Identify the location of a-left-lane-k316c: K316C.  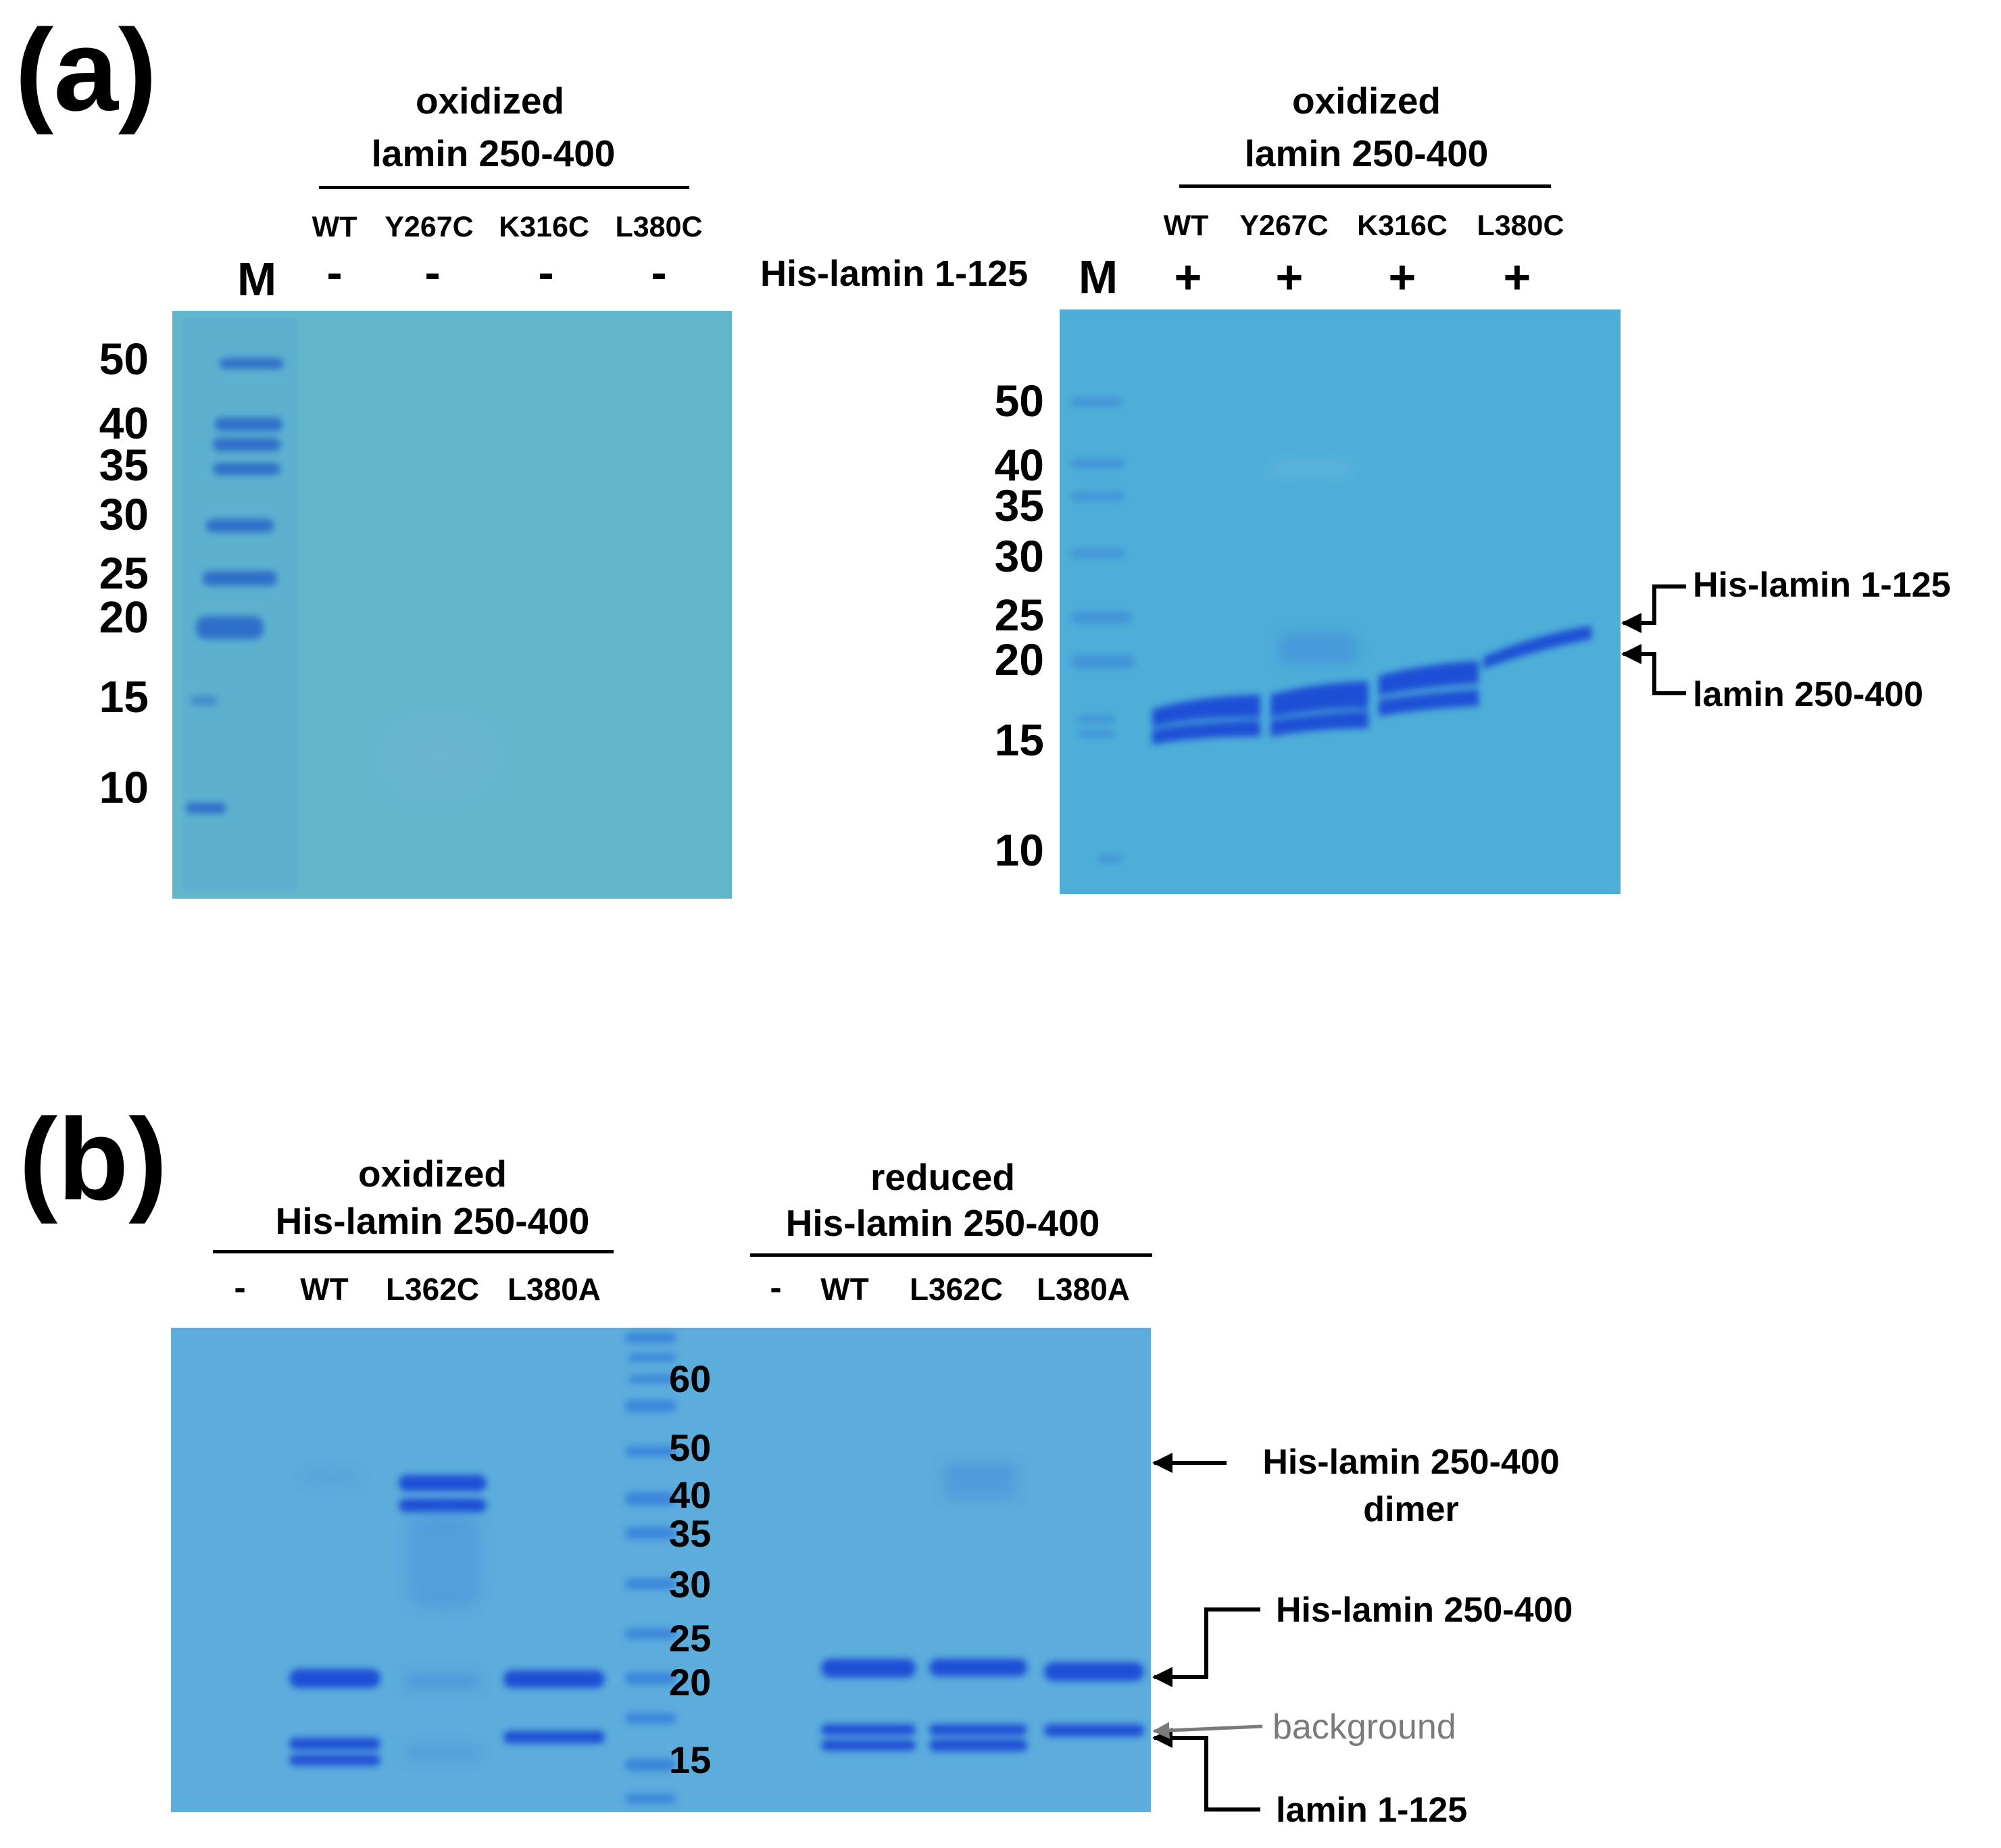
(544, 227).